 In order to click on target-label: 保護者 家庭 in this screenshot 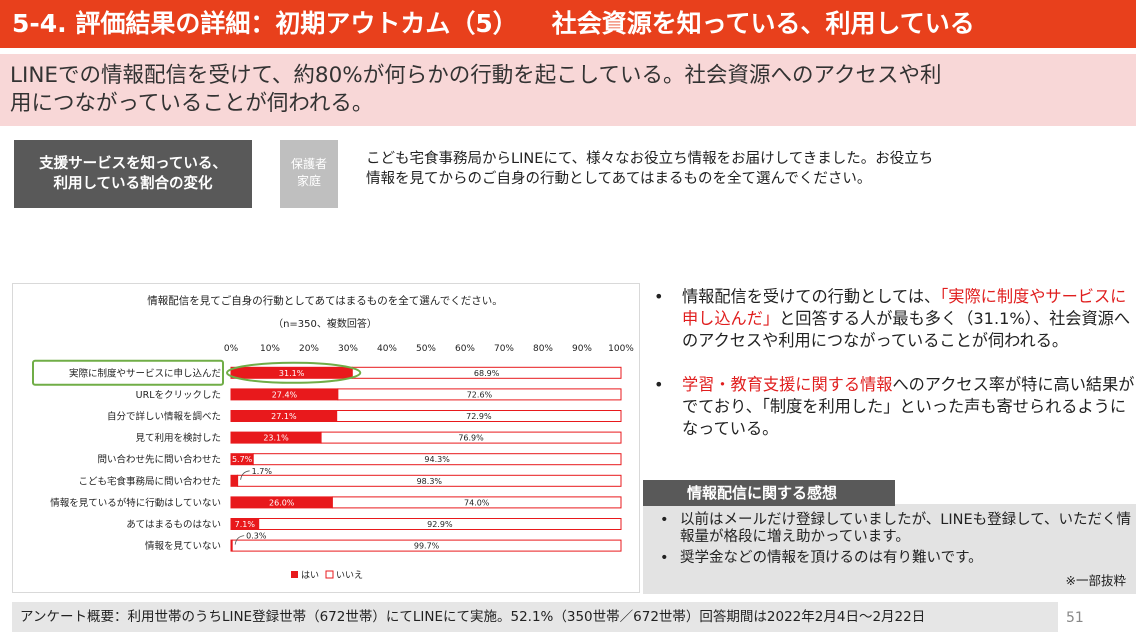, I will do `click(309, 174)`.